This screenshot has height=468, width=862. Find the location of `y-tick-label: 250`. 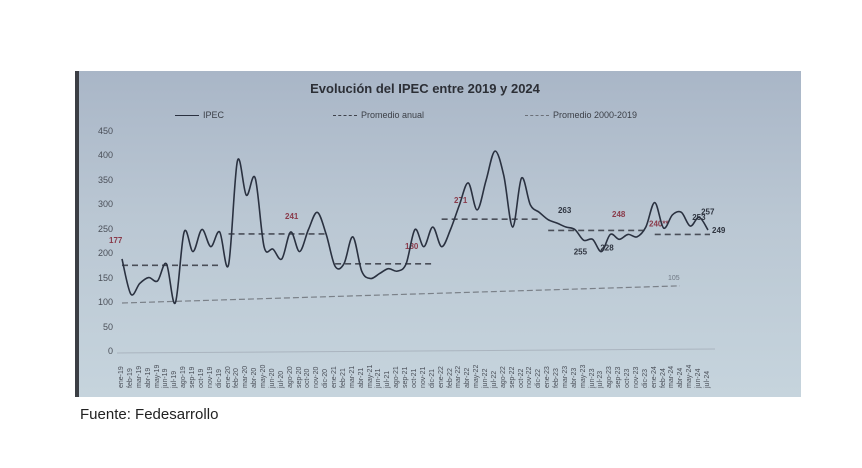

y-tick-label: 250 is located at coordinates (105, 228).